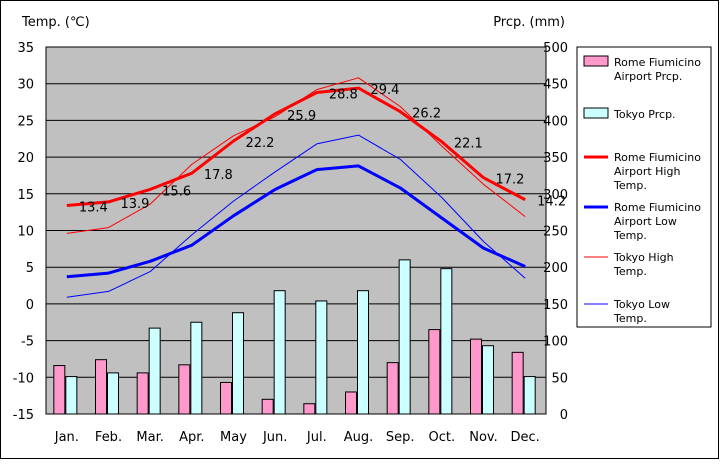 The image size is (720, 465). I want to click on rome-high-label-9: 22.1, so click(468, 144).